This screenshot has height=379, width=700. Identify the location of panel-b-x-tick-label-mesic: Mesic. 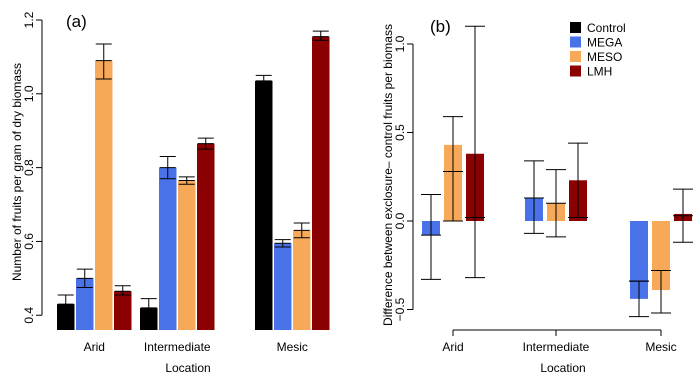
(660, 347).